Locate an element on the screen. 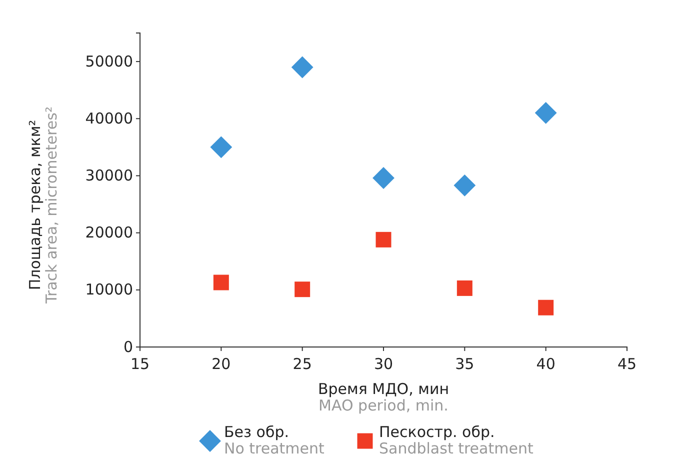  y-tick-label: 10000 is located at coordinates (109, 289).